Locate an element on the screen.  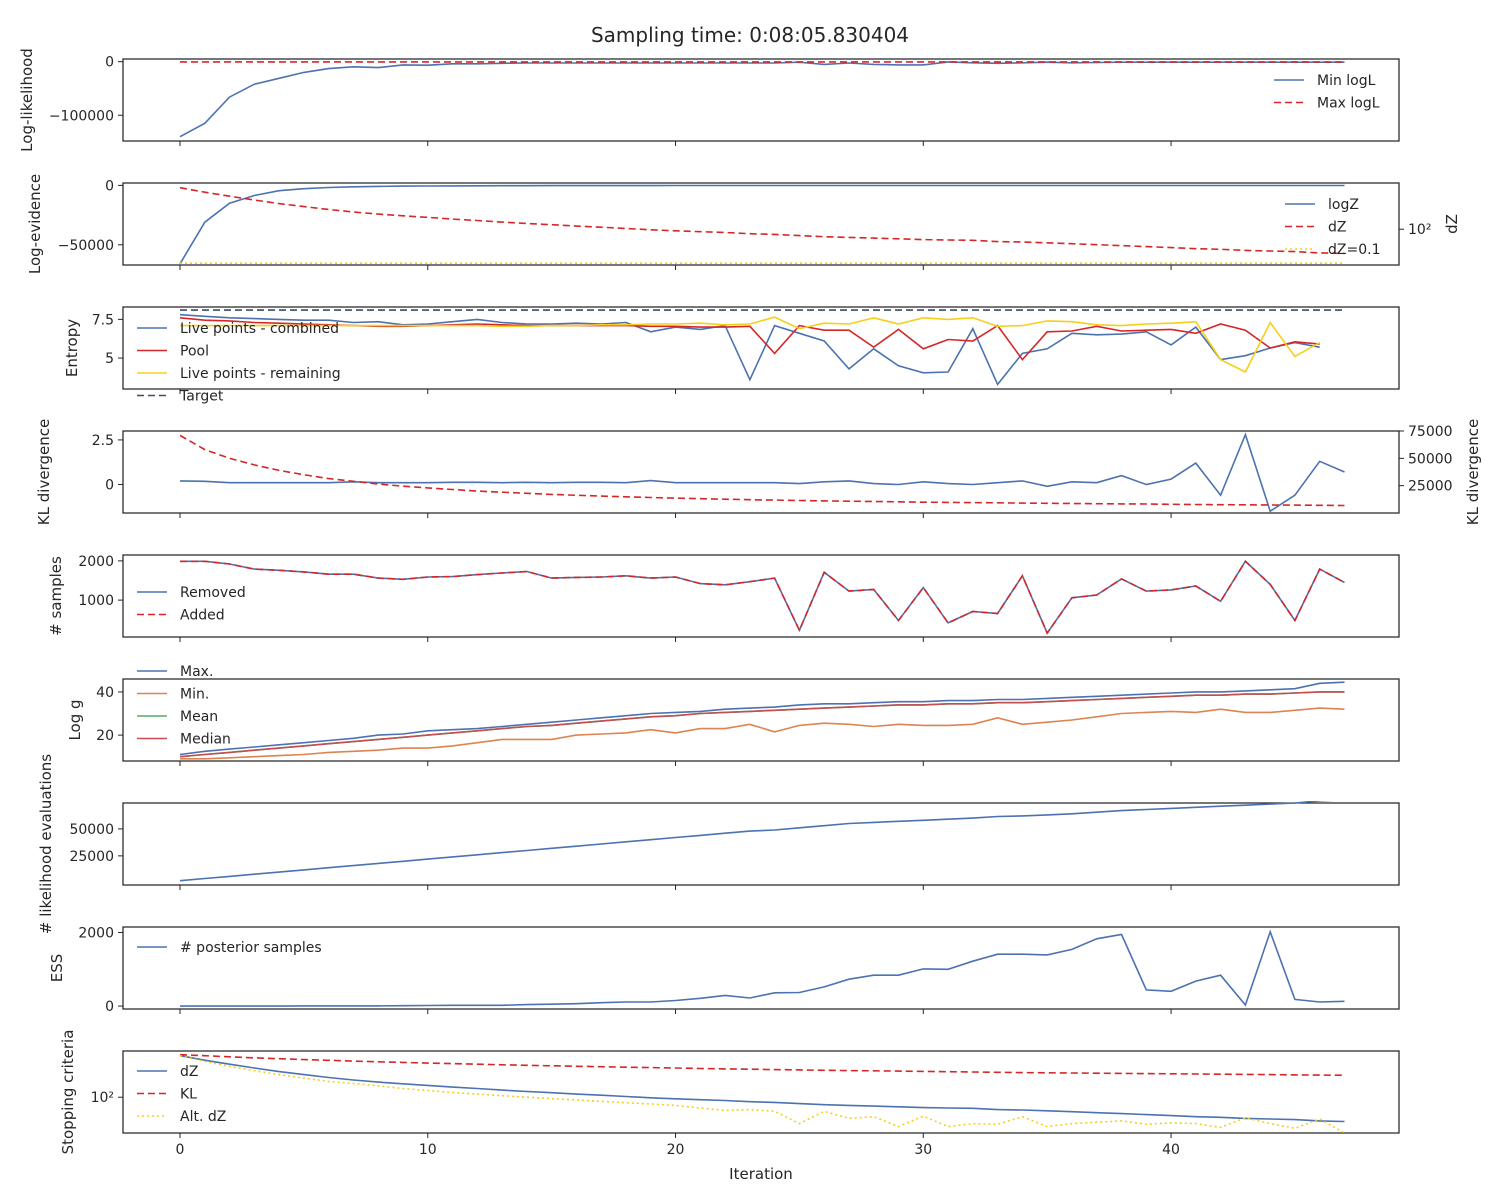
series-line-added is located at coordinates (762, 597).